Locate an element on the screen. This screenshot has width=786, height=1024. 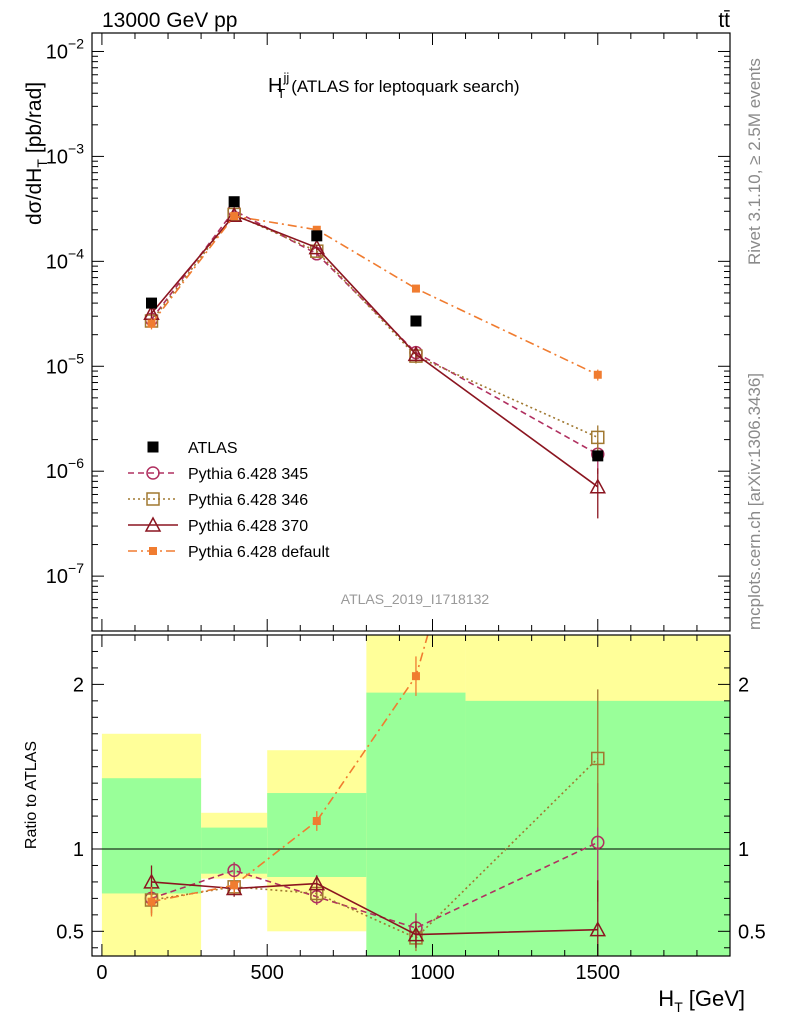
legend-label-p345: Pythia 6.428 345 is located at coordinates (248, 474).